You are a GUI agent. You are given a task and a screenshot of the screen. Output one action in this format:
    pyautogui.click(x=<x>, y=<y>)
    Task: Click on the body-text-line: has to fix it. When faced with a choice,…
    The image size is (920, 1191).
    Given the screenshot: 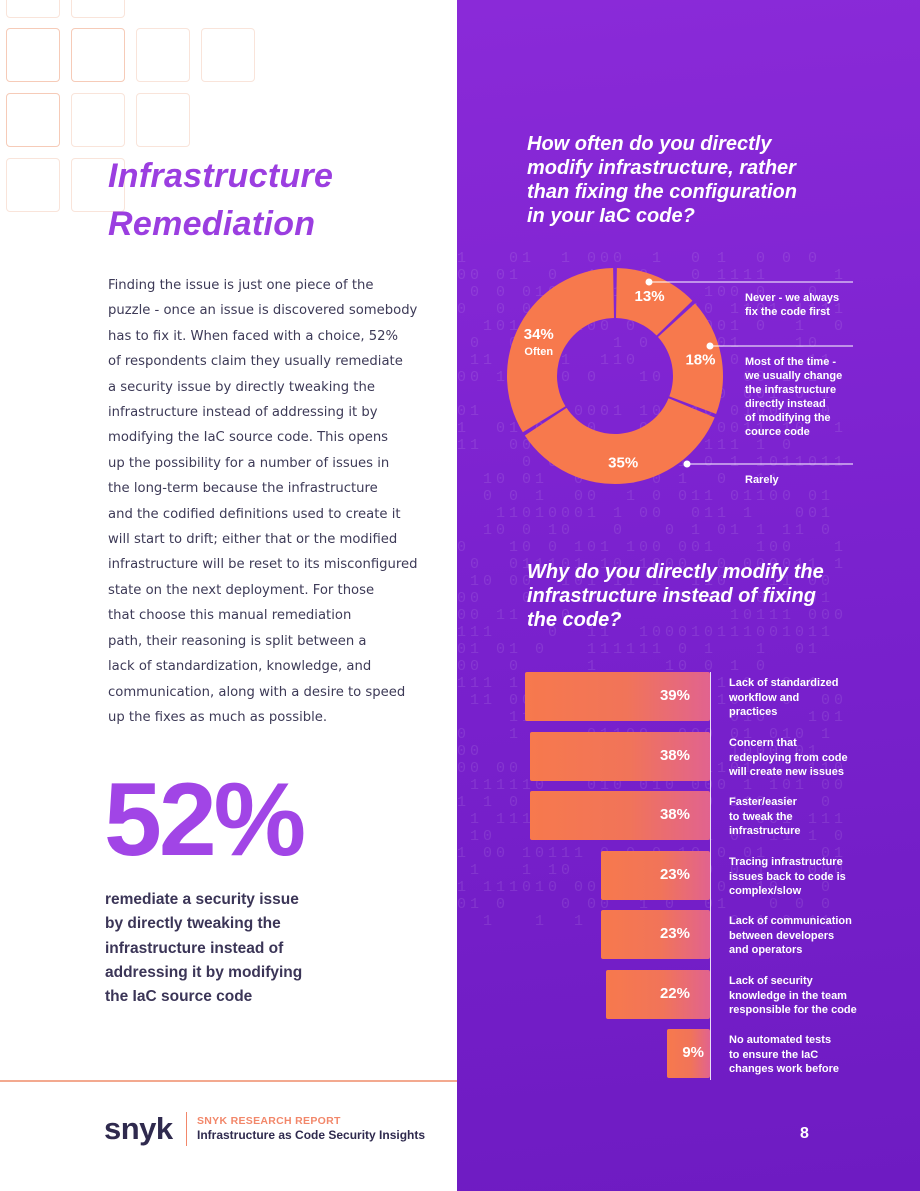 What is the action you would take?
    pyautogui.click(x=253, y=336)
    